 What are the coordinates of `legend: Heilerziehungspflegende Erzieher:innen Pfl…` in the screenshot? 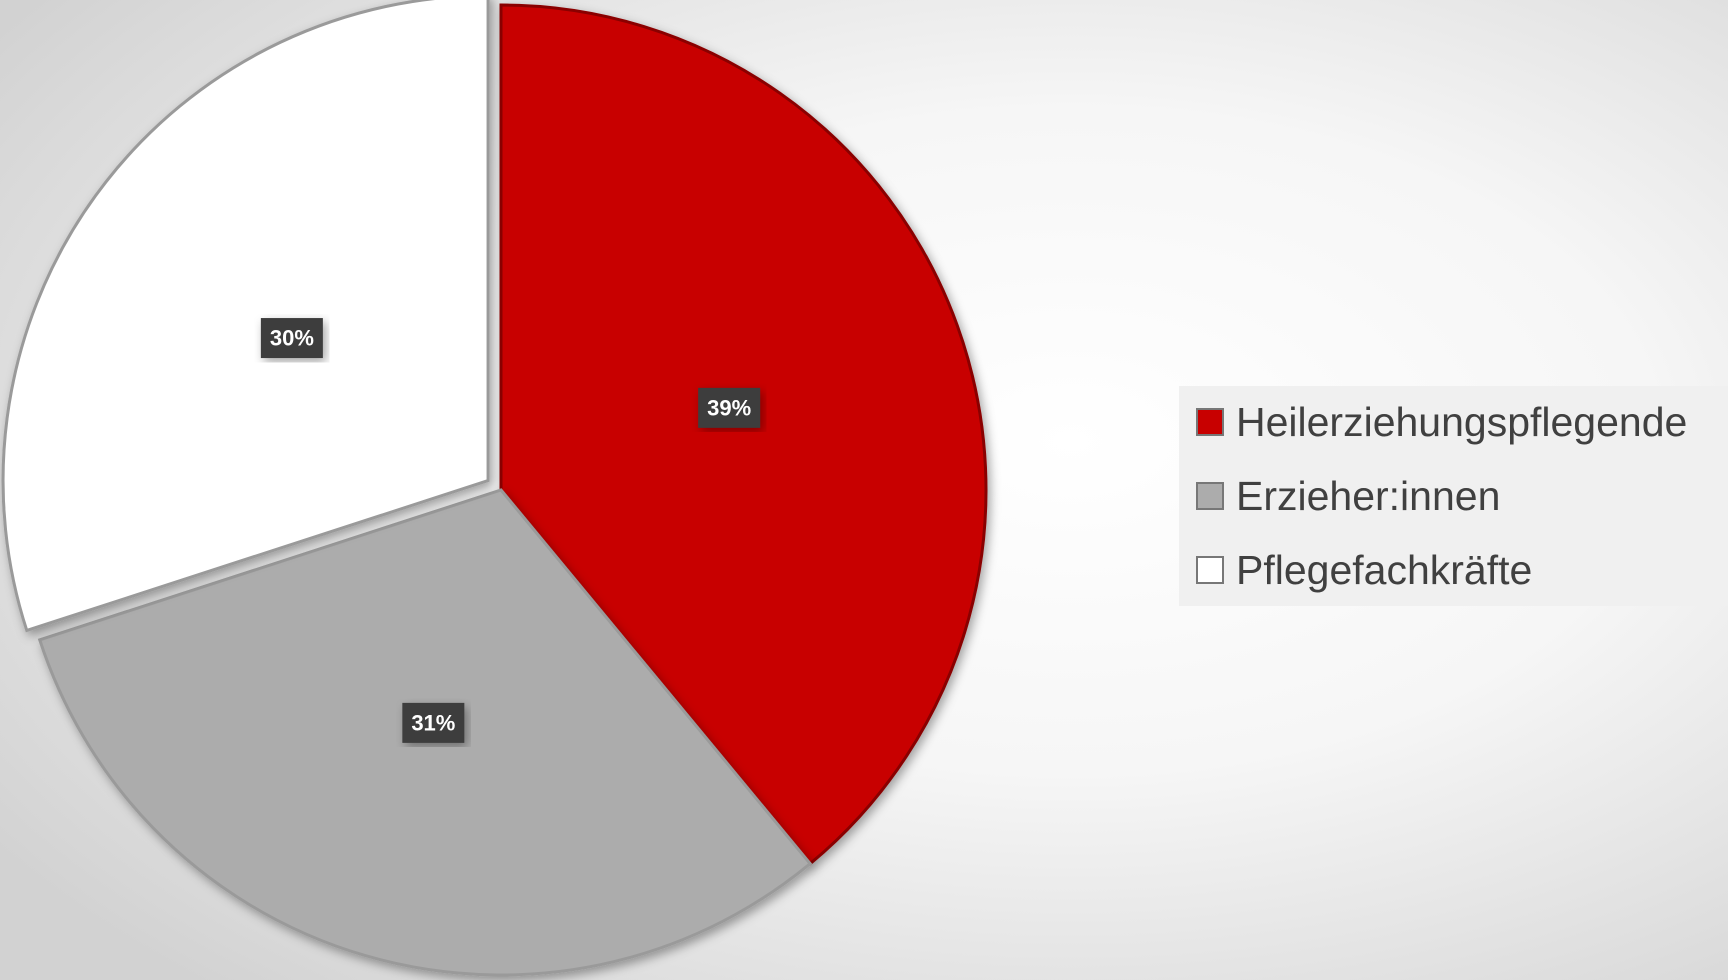 It's located at (1441, 496).